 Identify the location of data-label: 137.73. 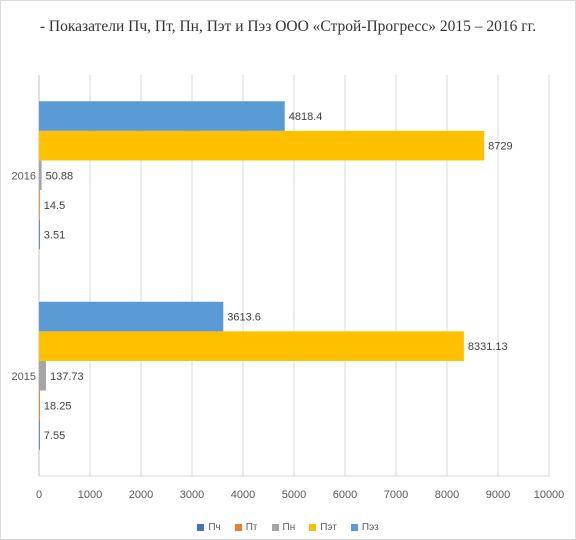
(67, 377).